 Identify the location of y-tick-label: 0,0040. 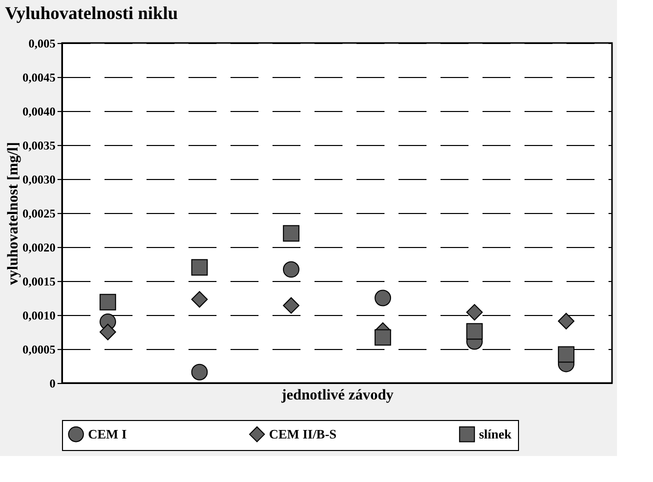
(39, 111).